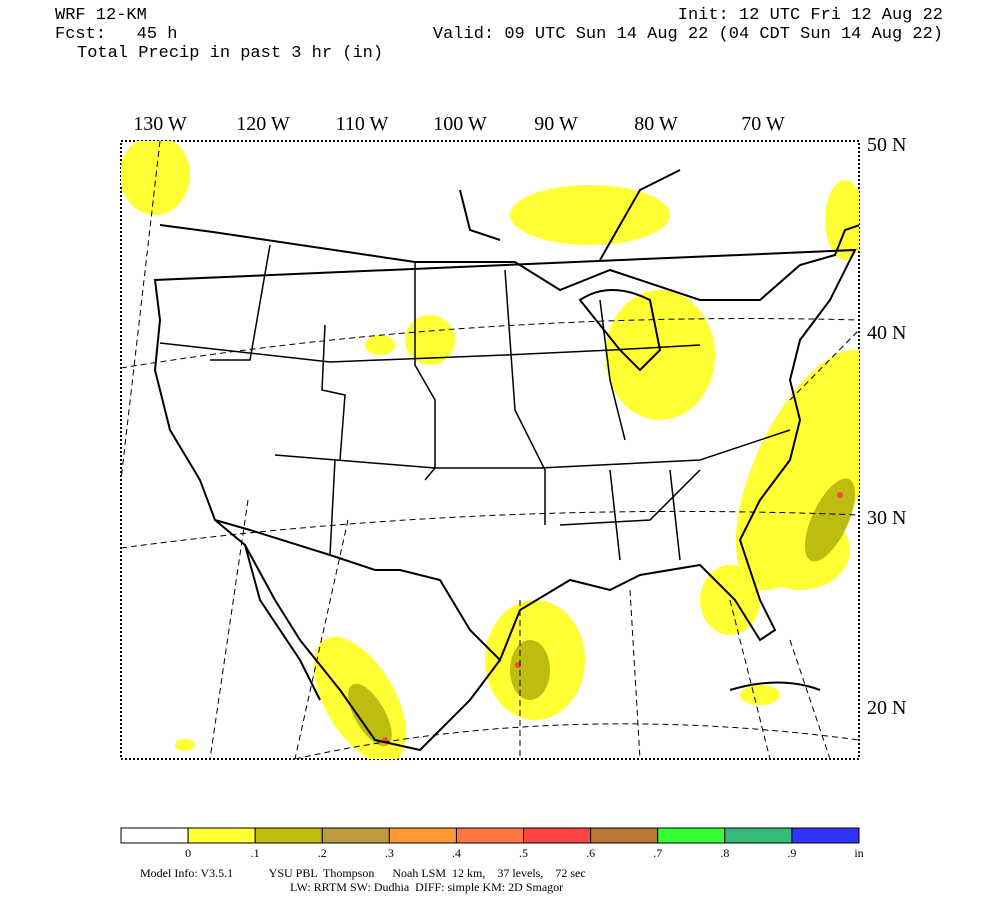  I want to click on latitude-label: 20 N, so click(886, 708).